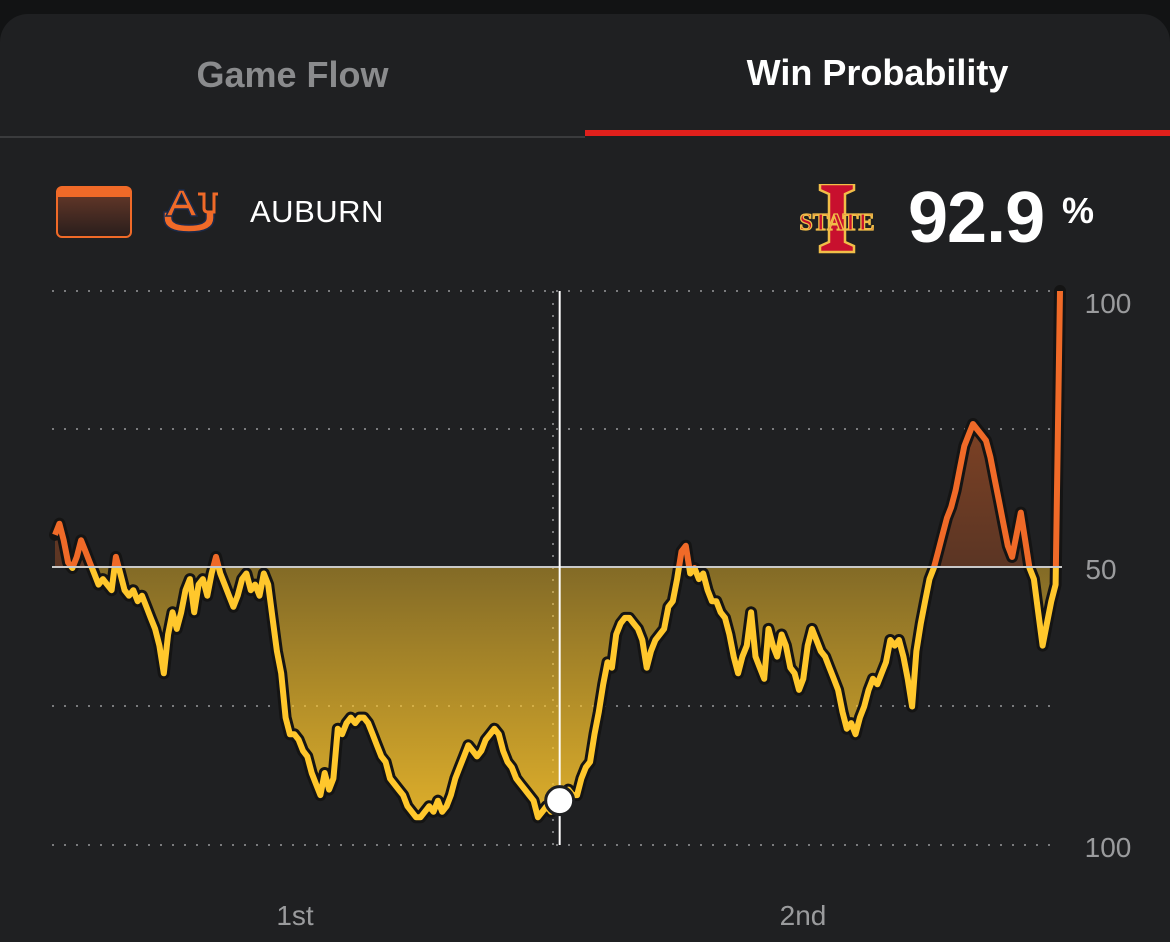 Image resolution: width=1170 pixels, height=942 pixels. What do you see at coordinates (295, 915) in the screenshot?
I see `x-label-1st: 1st` at bounding box center [295, 915].